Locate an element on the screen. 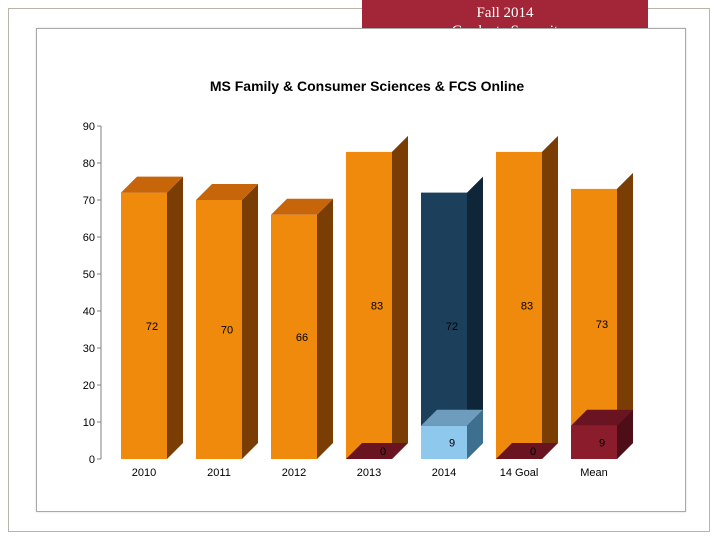 This screenshot has height=540, width=720. y-tick-label: 30 is located at coordinates (89, 349).